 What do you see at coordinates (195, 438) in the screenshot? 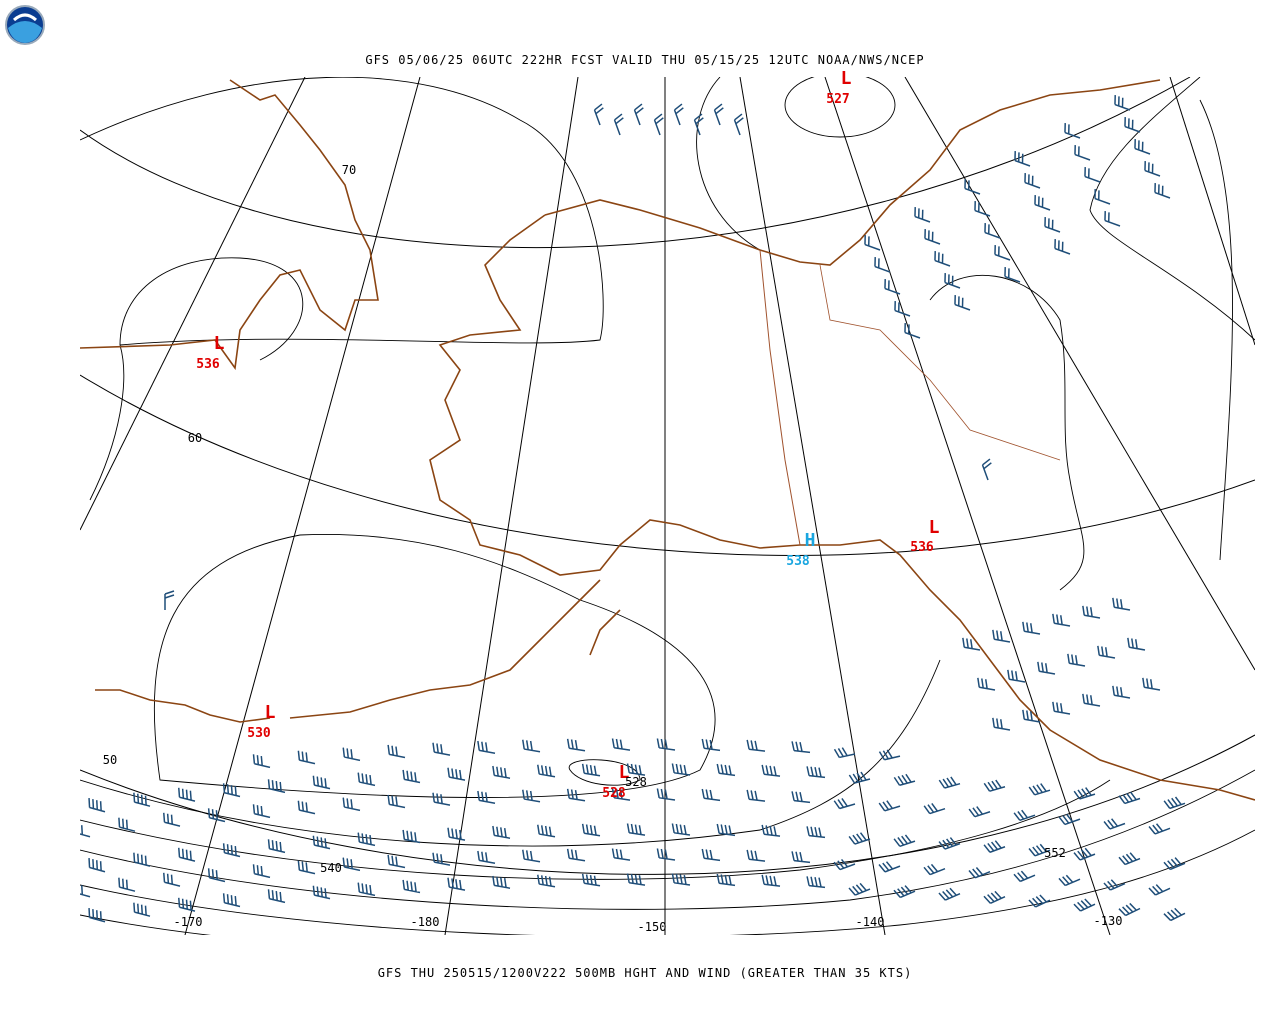
I see `lat-label: 60` at bounding box center [195, 438].